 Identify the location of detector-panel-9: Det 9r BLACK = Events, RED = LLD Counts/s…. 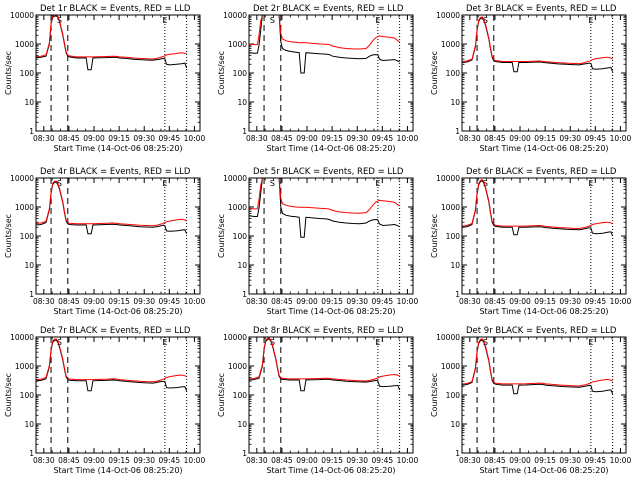
(530, 400).